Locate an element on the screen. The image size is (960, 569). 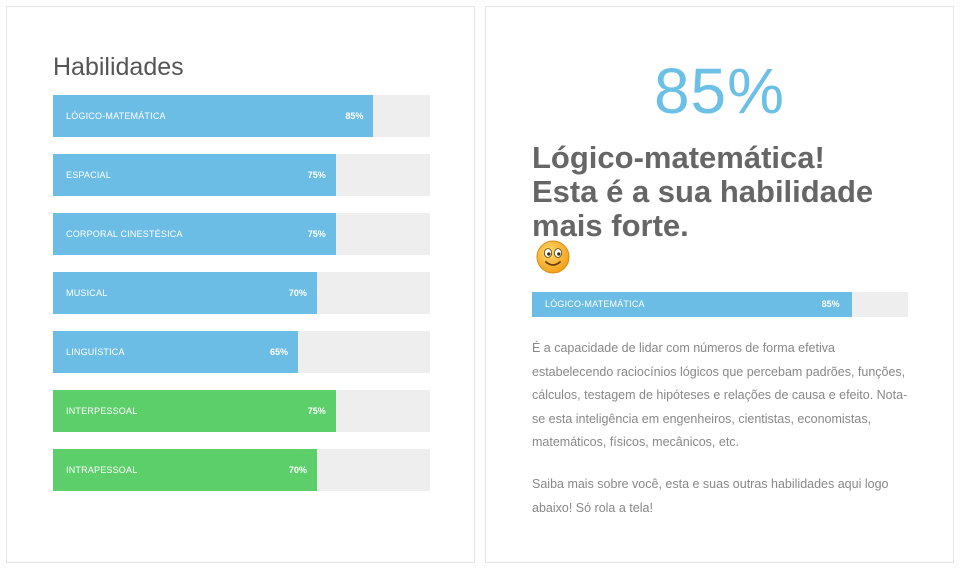
skill-bar-corporal-cinestesica: CORPORAL CINESTÉSICA 75% is located at coordinates (241, 234).